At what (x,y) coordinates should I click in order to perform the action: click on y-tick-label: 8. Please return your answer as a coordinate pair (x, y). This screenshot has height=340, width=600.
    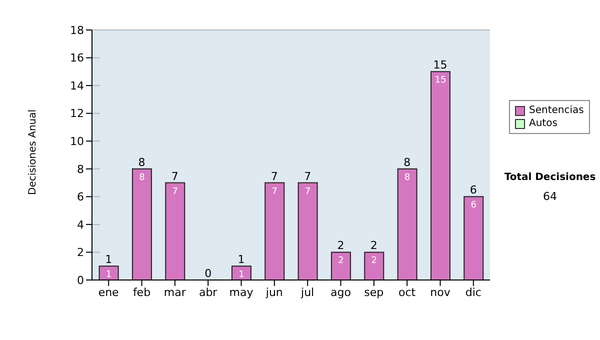
    Looking at the image, I should click on (80, 169).